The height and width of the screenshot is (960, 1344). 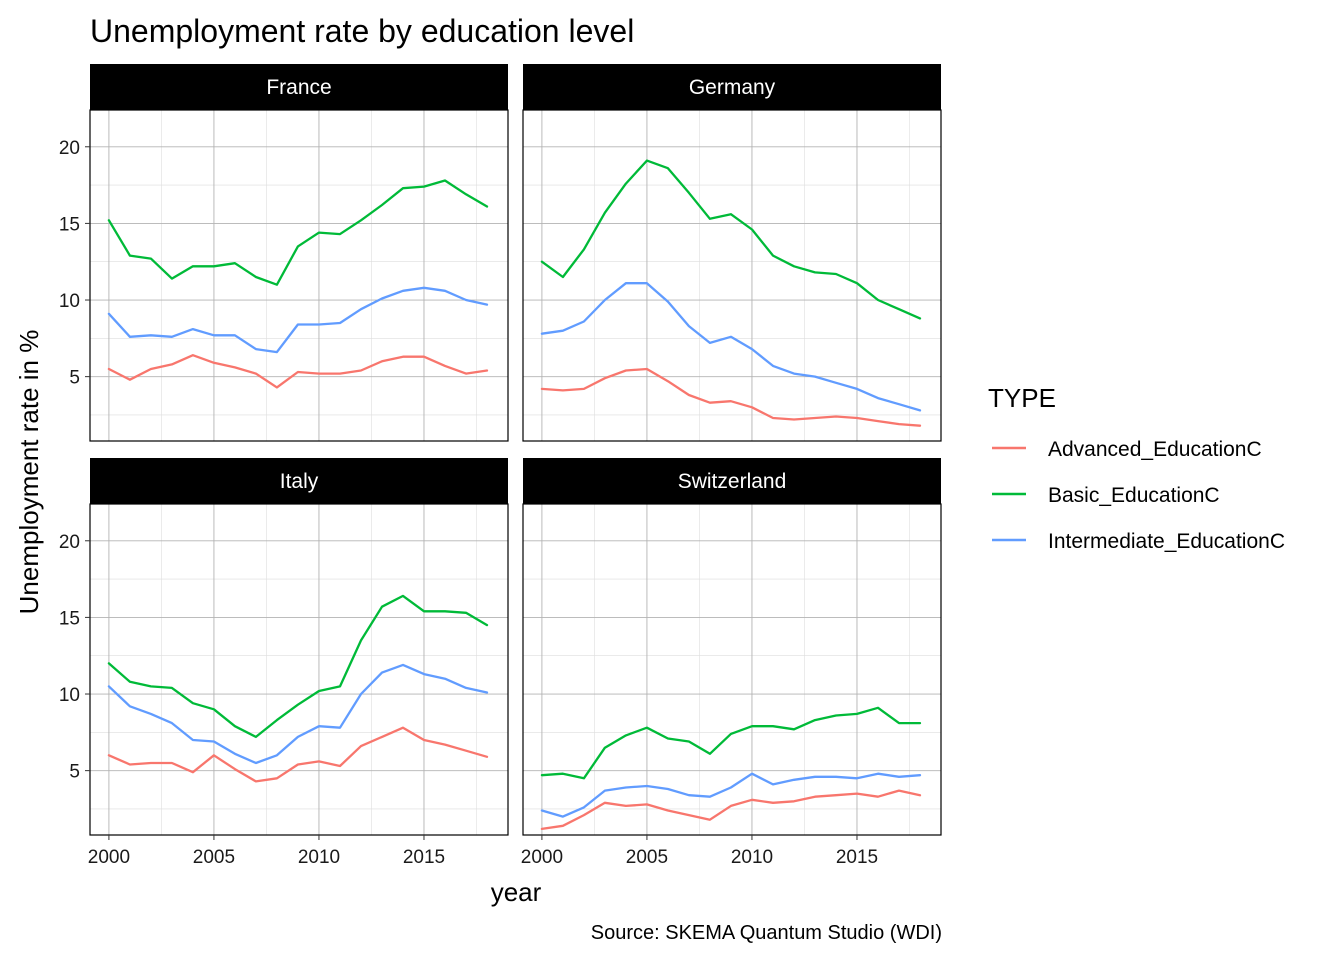 I want to click on strip-france, so click(x=299, y=87).